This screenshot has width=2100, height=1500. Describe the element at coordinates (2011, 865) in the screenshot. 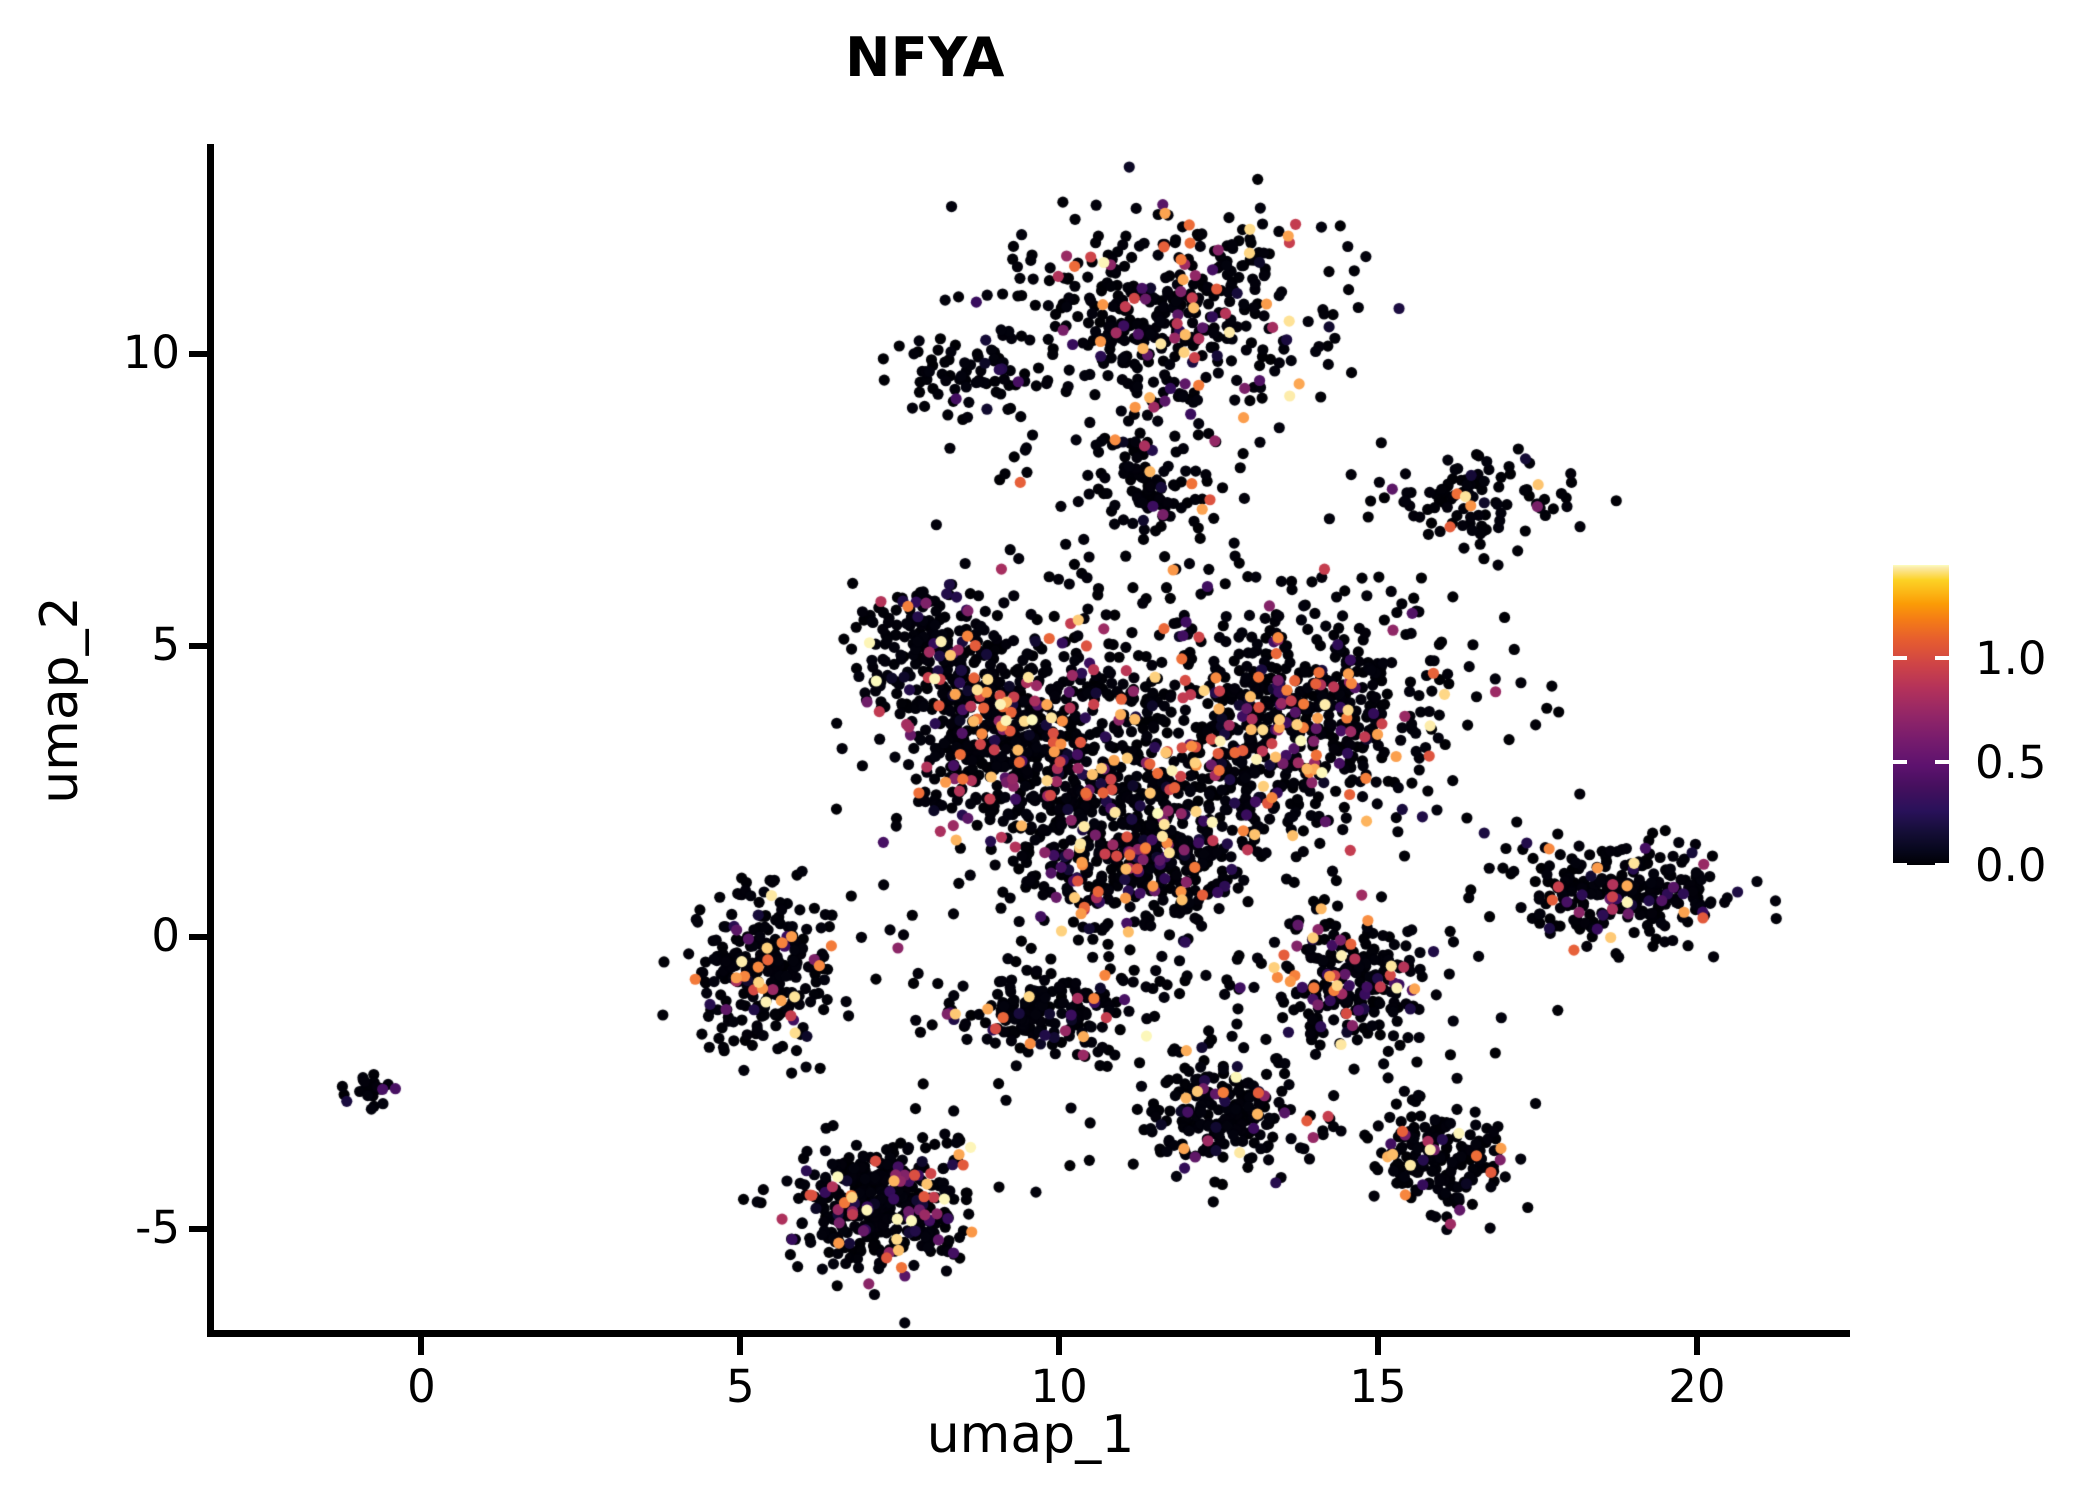

I see `colorbar-tick-label: 0.0` at that location.